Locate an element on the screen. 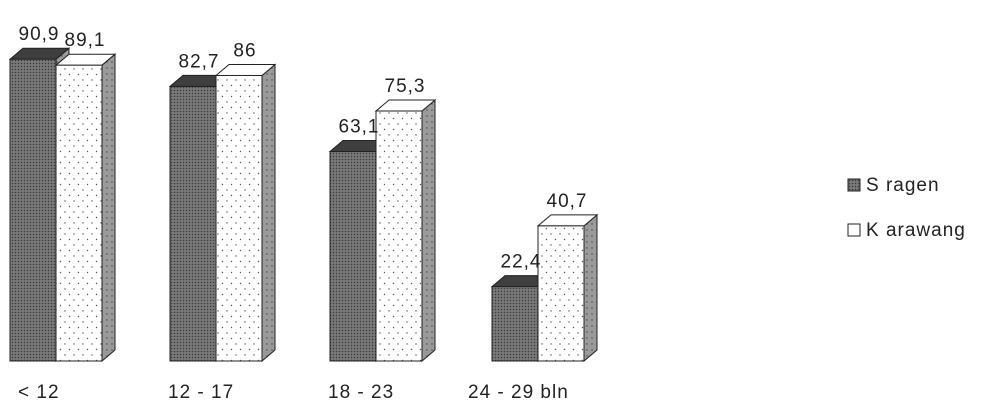 This screenshot has height=405, width=990. legend: S ragen K arawang is located at coordinates (906, 208).